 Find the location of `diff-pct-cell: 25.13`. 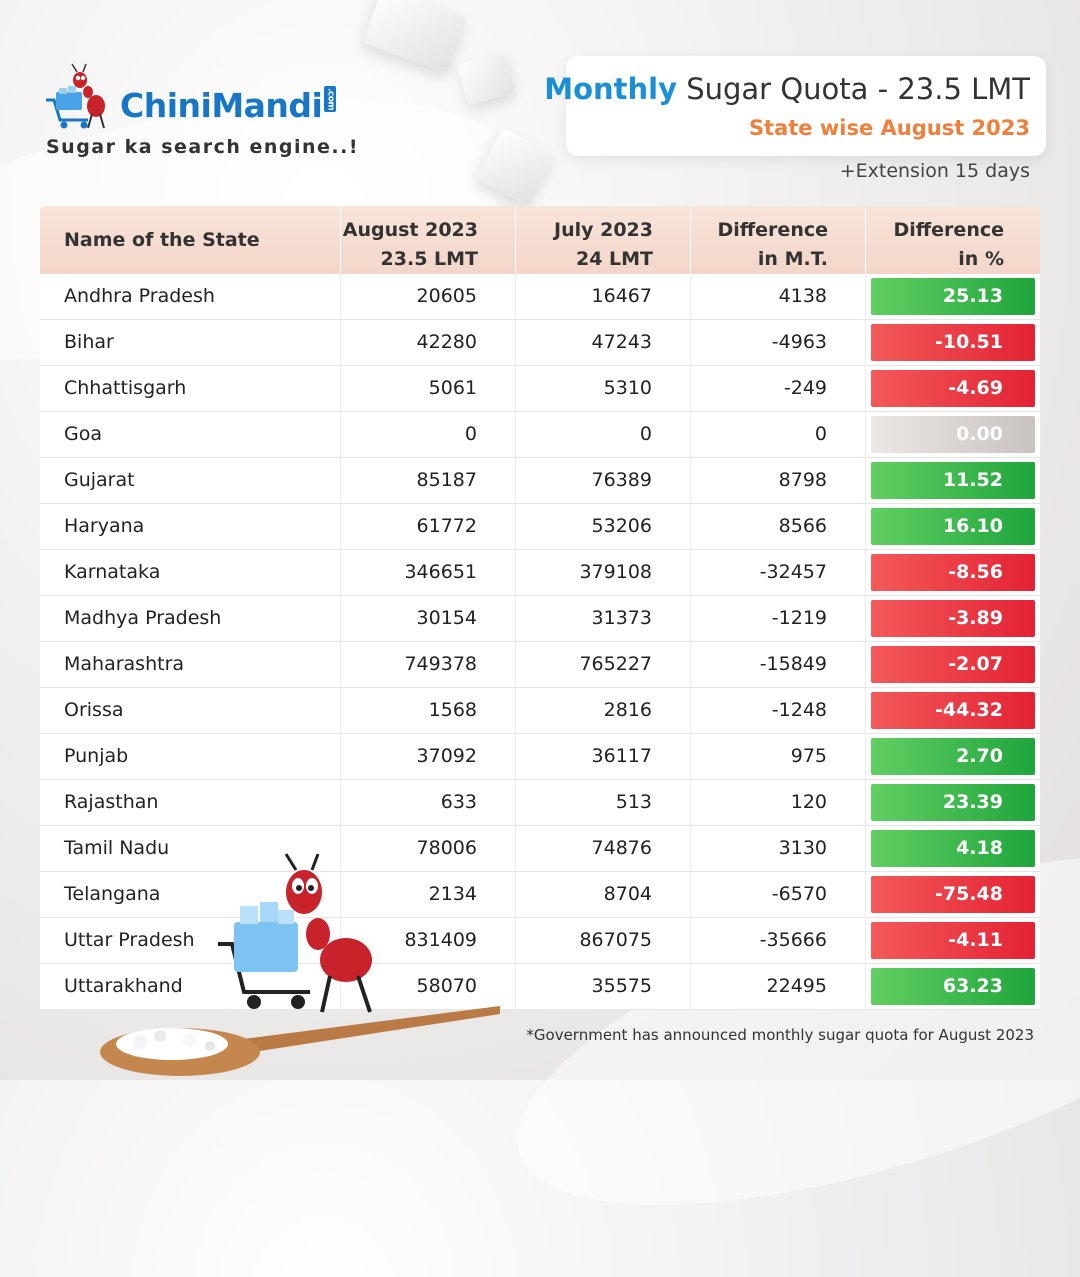

diff-pct-cell: 25.13 is located at coordinates (952, 296).